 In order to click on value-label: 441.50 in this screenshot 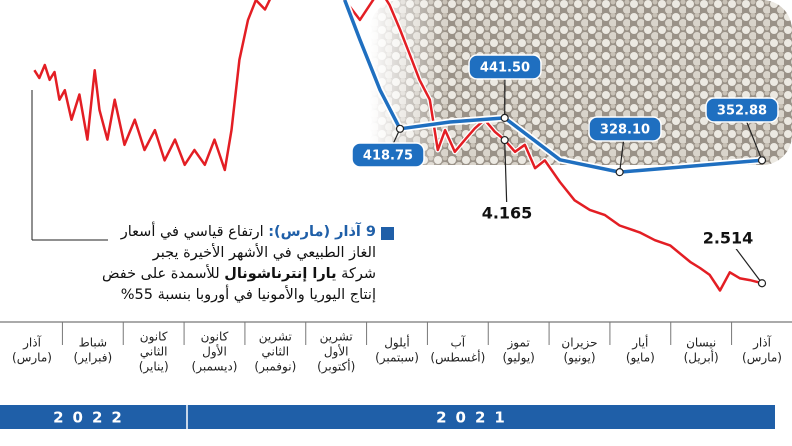, I will do `click(505, 68)`.